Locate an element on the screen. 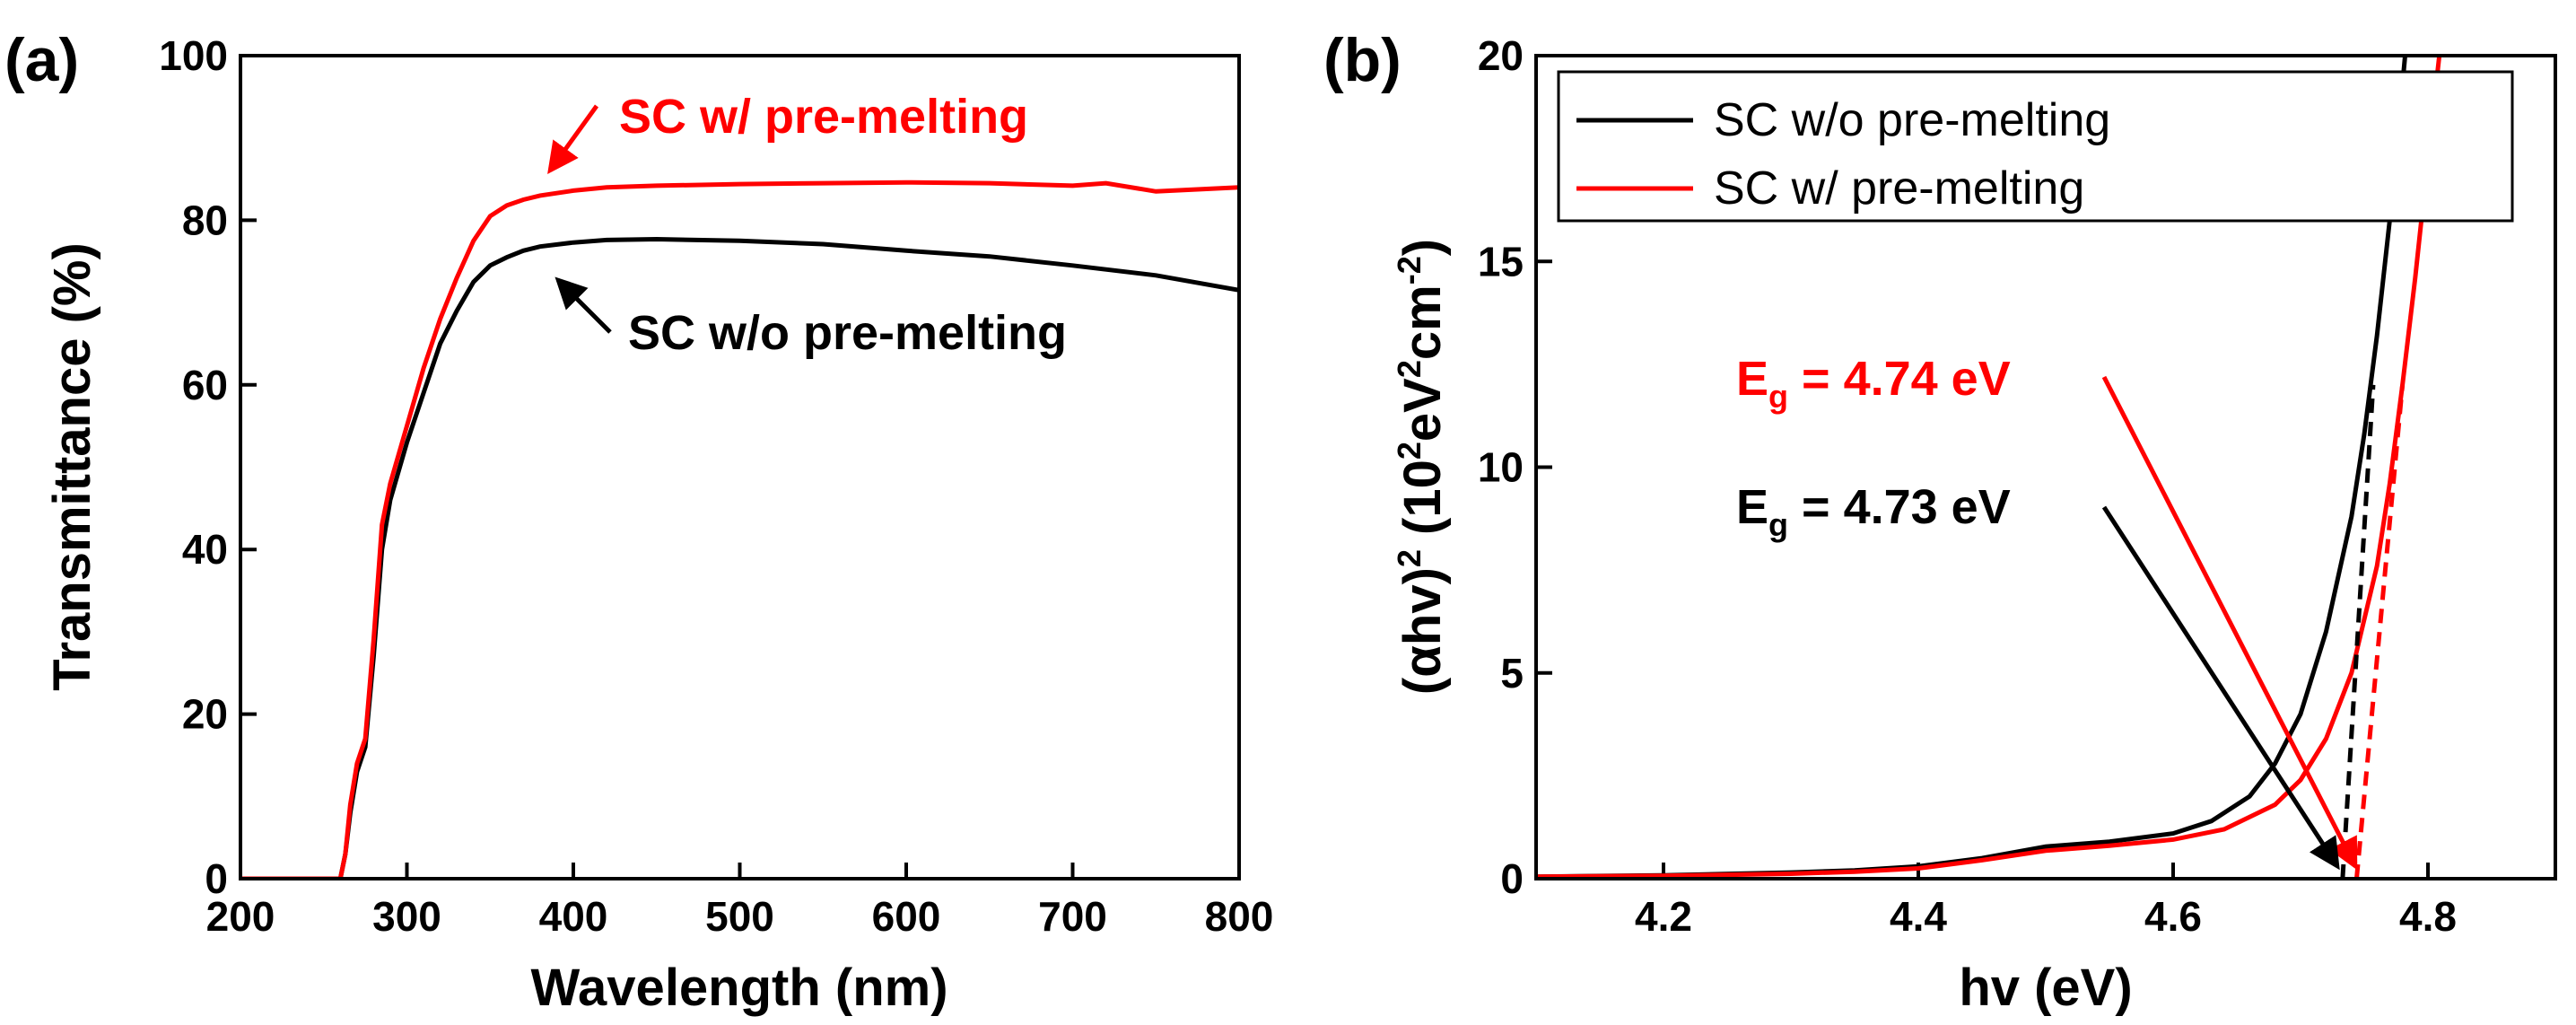 This screenshot has height=1025, width=2576. x-tick-label: 400 is located at coordinates (573, 917).